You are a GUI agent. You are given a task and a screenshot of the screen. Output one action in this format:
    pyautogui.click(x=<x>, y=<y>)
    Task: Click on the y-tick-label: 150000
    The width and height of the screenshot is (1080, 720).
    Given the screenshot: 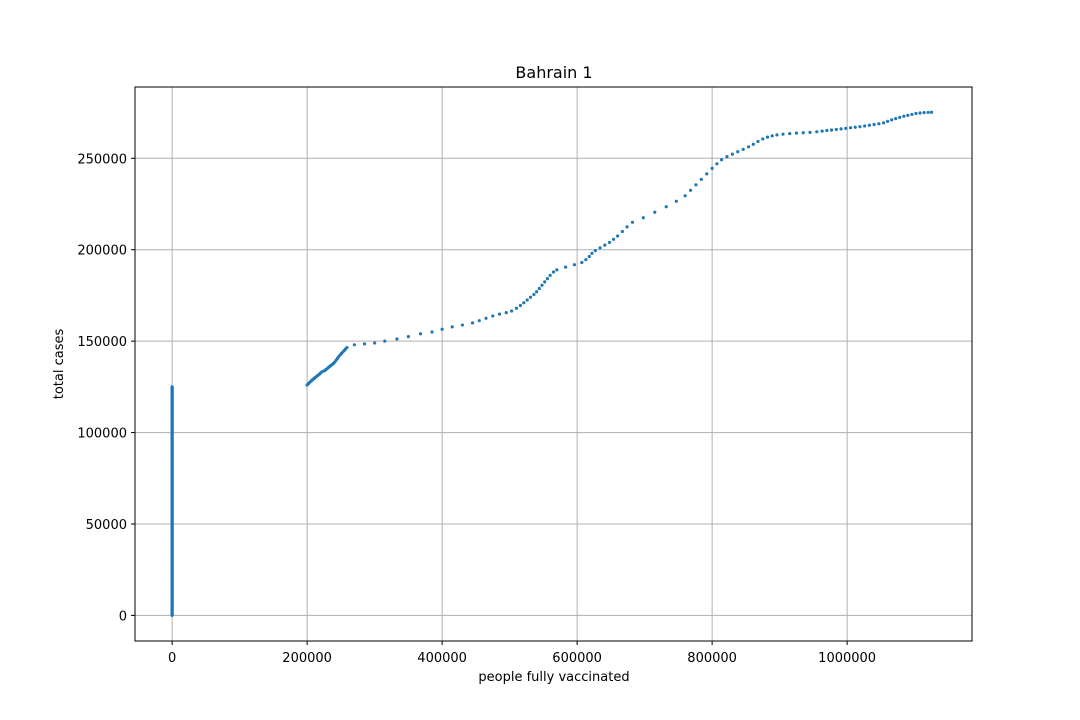 What is the action you would take?
    pyautogui.click(x=102, y=342)
    